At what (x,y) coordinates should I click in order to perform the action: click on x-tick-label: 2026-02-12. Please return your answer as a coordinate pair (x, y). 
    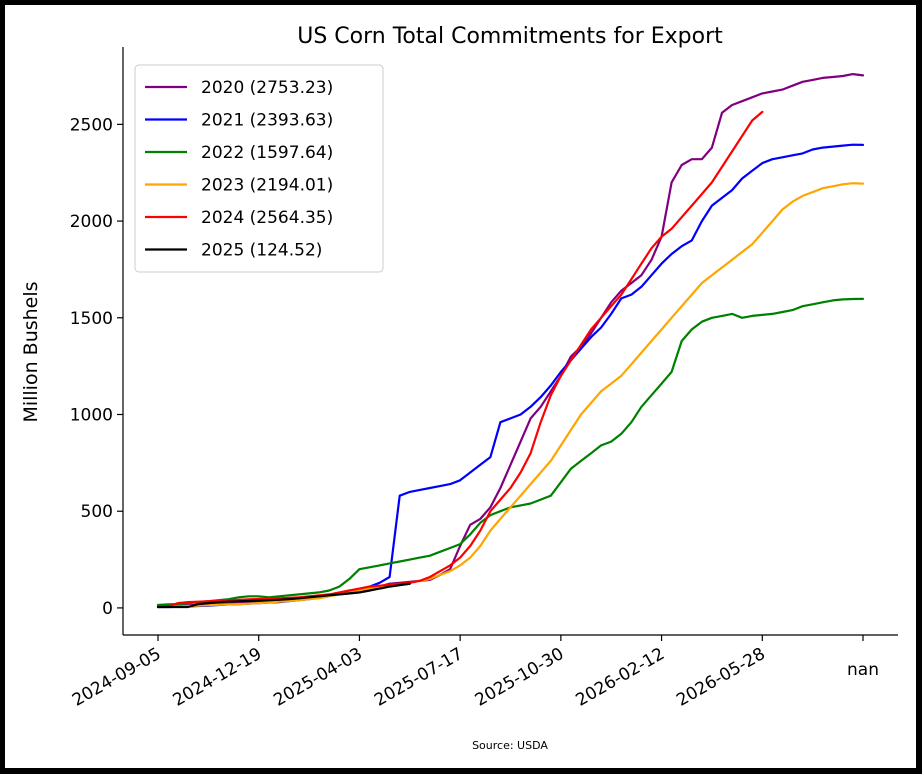
    Looking at the image, I should click on (621, 677).